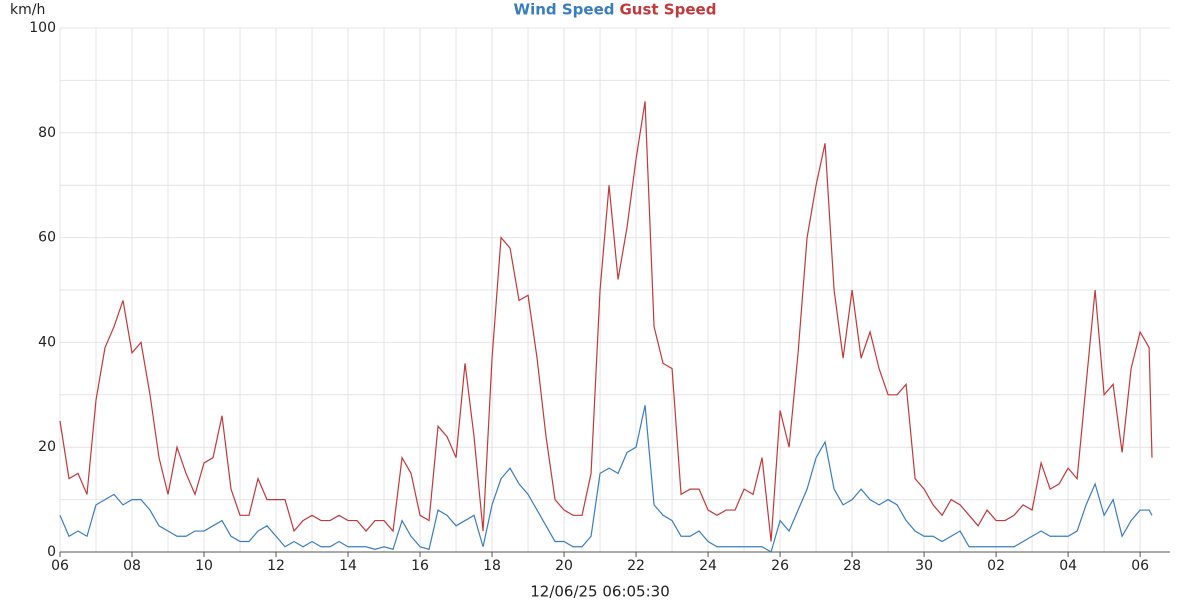 The height and width of the screenshot is (600, 1200). What do you see at coordinates (27, 10) in the screenshot?
I see `y-axis-label: km/h` at bounding box center [27, 10].